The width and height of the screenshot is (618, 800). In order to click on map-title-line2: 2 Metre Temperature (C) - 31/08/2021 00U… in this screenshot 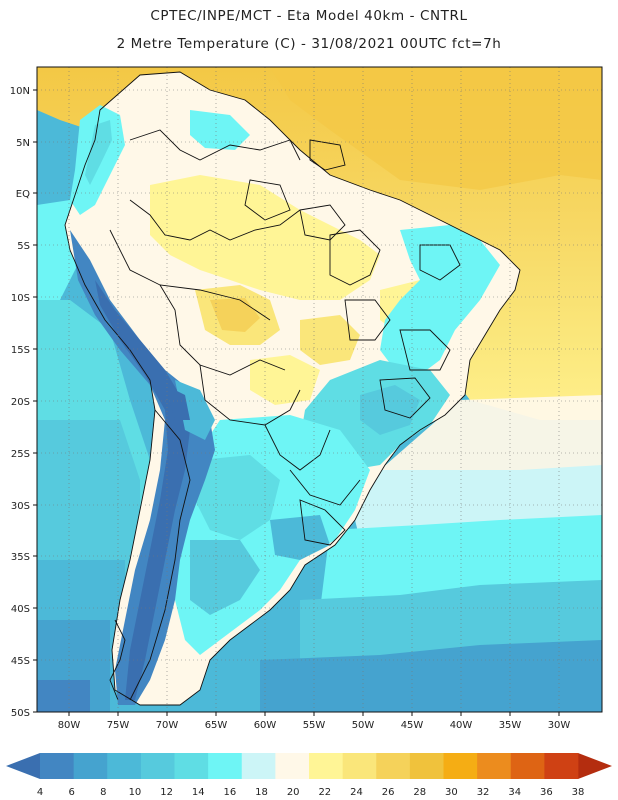, I will do `click(309, 44)`.